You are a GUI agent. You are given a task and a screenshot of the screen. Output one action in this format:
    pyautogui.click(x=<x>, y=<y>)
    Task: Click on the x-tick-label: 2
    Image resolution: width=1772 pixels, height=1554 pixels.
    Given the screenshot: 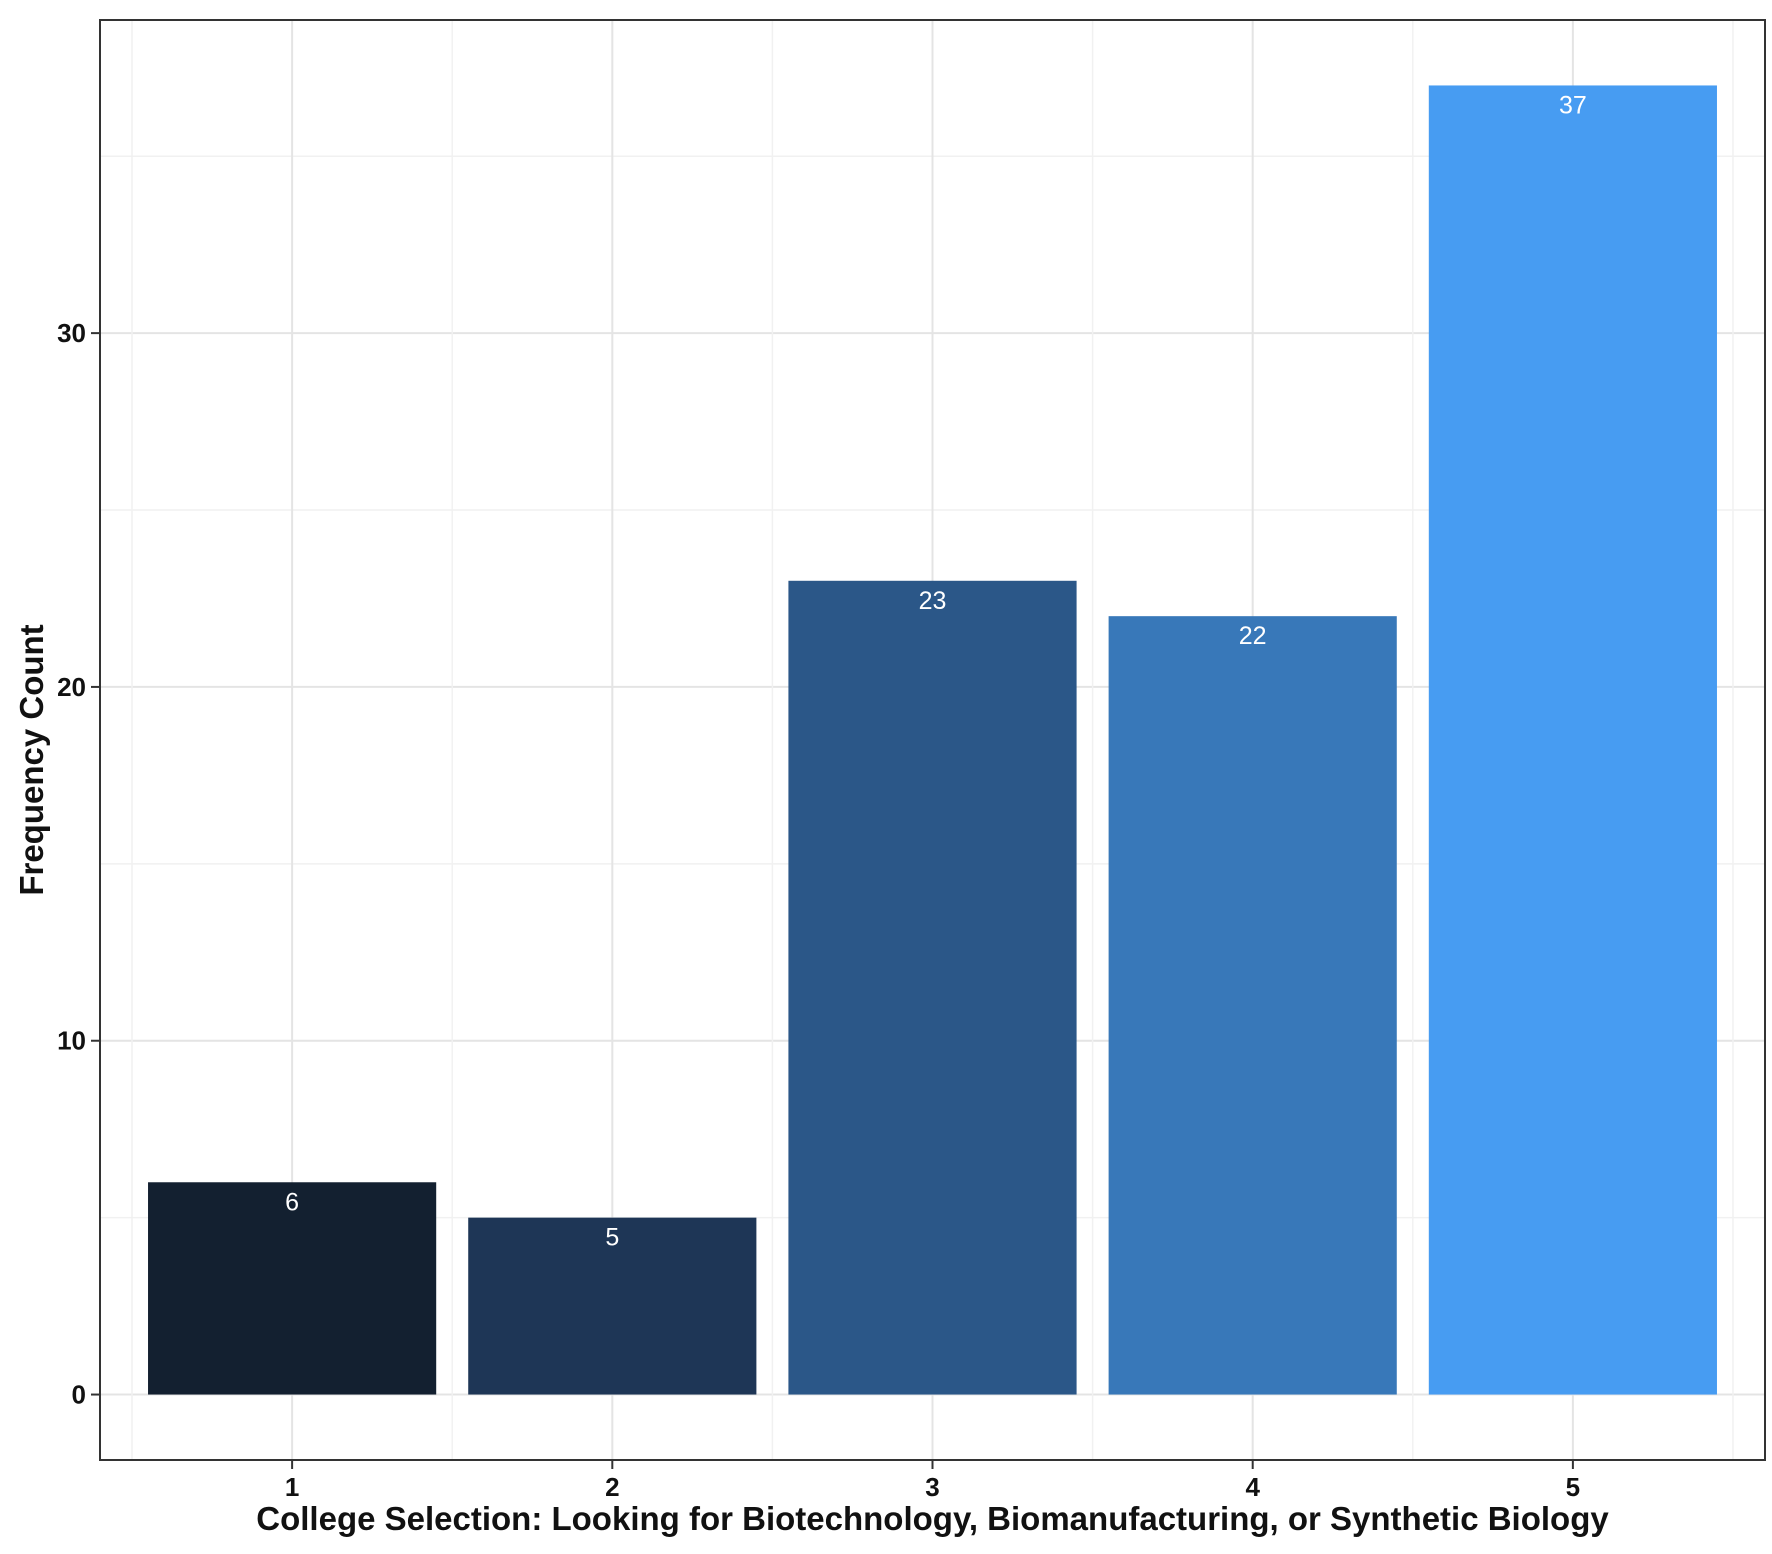 What is the action you would take?
    pyautogui.click(x=612, y=1487)
    